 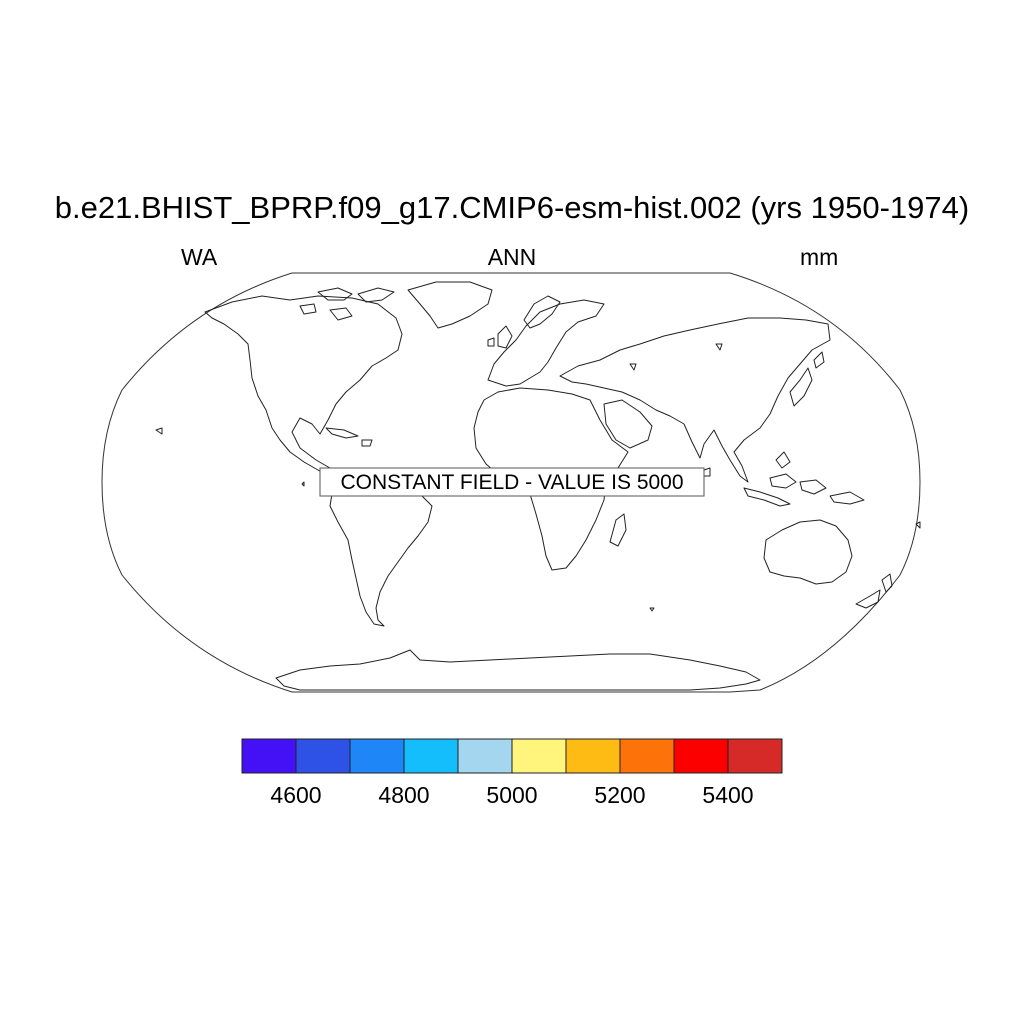 What do you see at coordinates (349, 437) in the screenshot?
I see `coastline-caribbean` at bounding box center [349, 437].